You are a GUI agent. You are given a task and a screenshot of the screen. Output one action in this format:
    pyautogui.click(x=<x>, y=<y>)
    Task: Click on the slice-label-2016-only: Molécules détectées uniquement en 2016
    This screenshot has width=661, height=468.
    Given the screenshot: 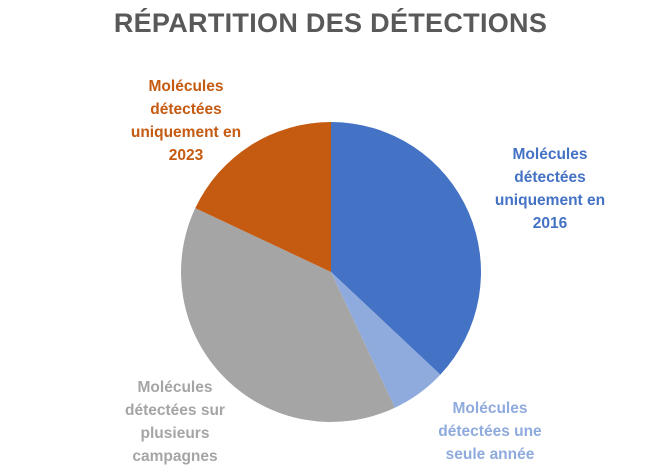 What is the action you would take?
    pyautogui.click(x=550, y=189)
    